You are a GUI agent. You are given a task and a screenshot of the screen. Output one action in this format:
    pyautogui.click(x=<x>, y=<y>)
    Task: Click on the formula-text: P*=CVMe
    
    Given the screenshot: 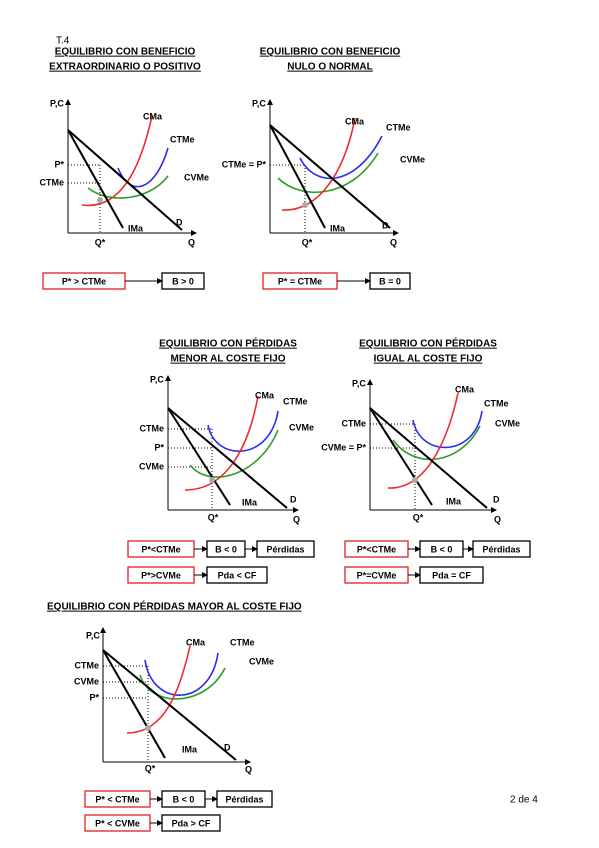 What is the action you would take?
    pyautogui.click(x=377, y=575)
    